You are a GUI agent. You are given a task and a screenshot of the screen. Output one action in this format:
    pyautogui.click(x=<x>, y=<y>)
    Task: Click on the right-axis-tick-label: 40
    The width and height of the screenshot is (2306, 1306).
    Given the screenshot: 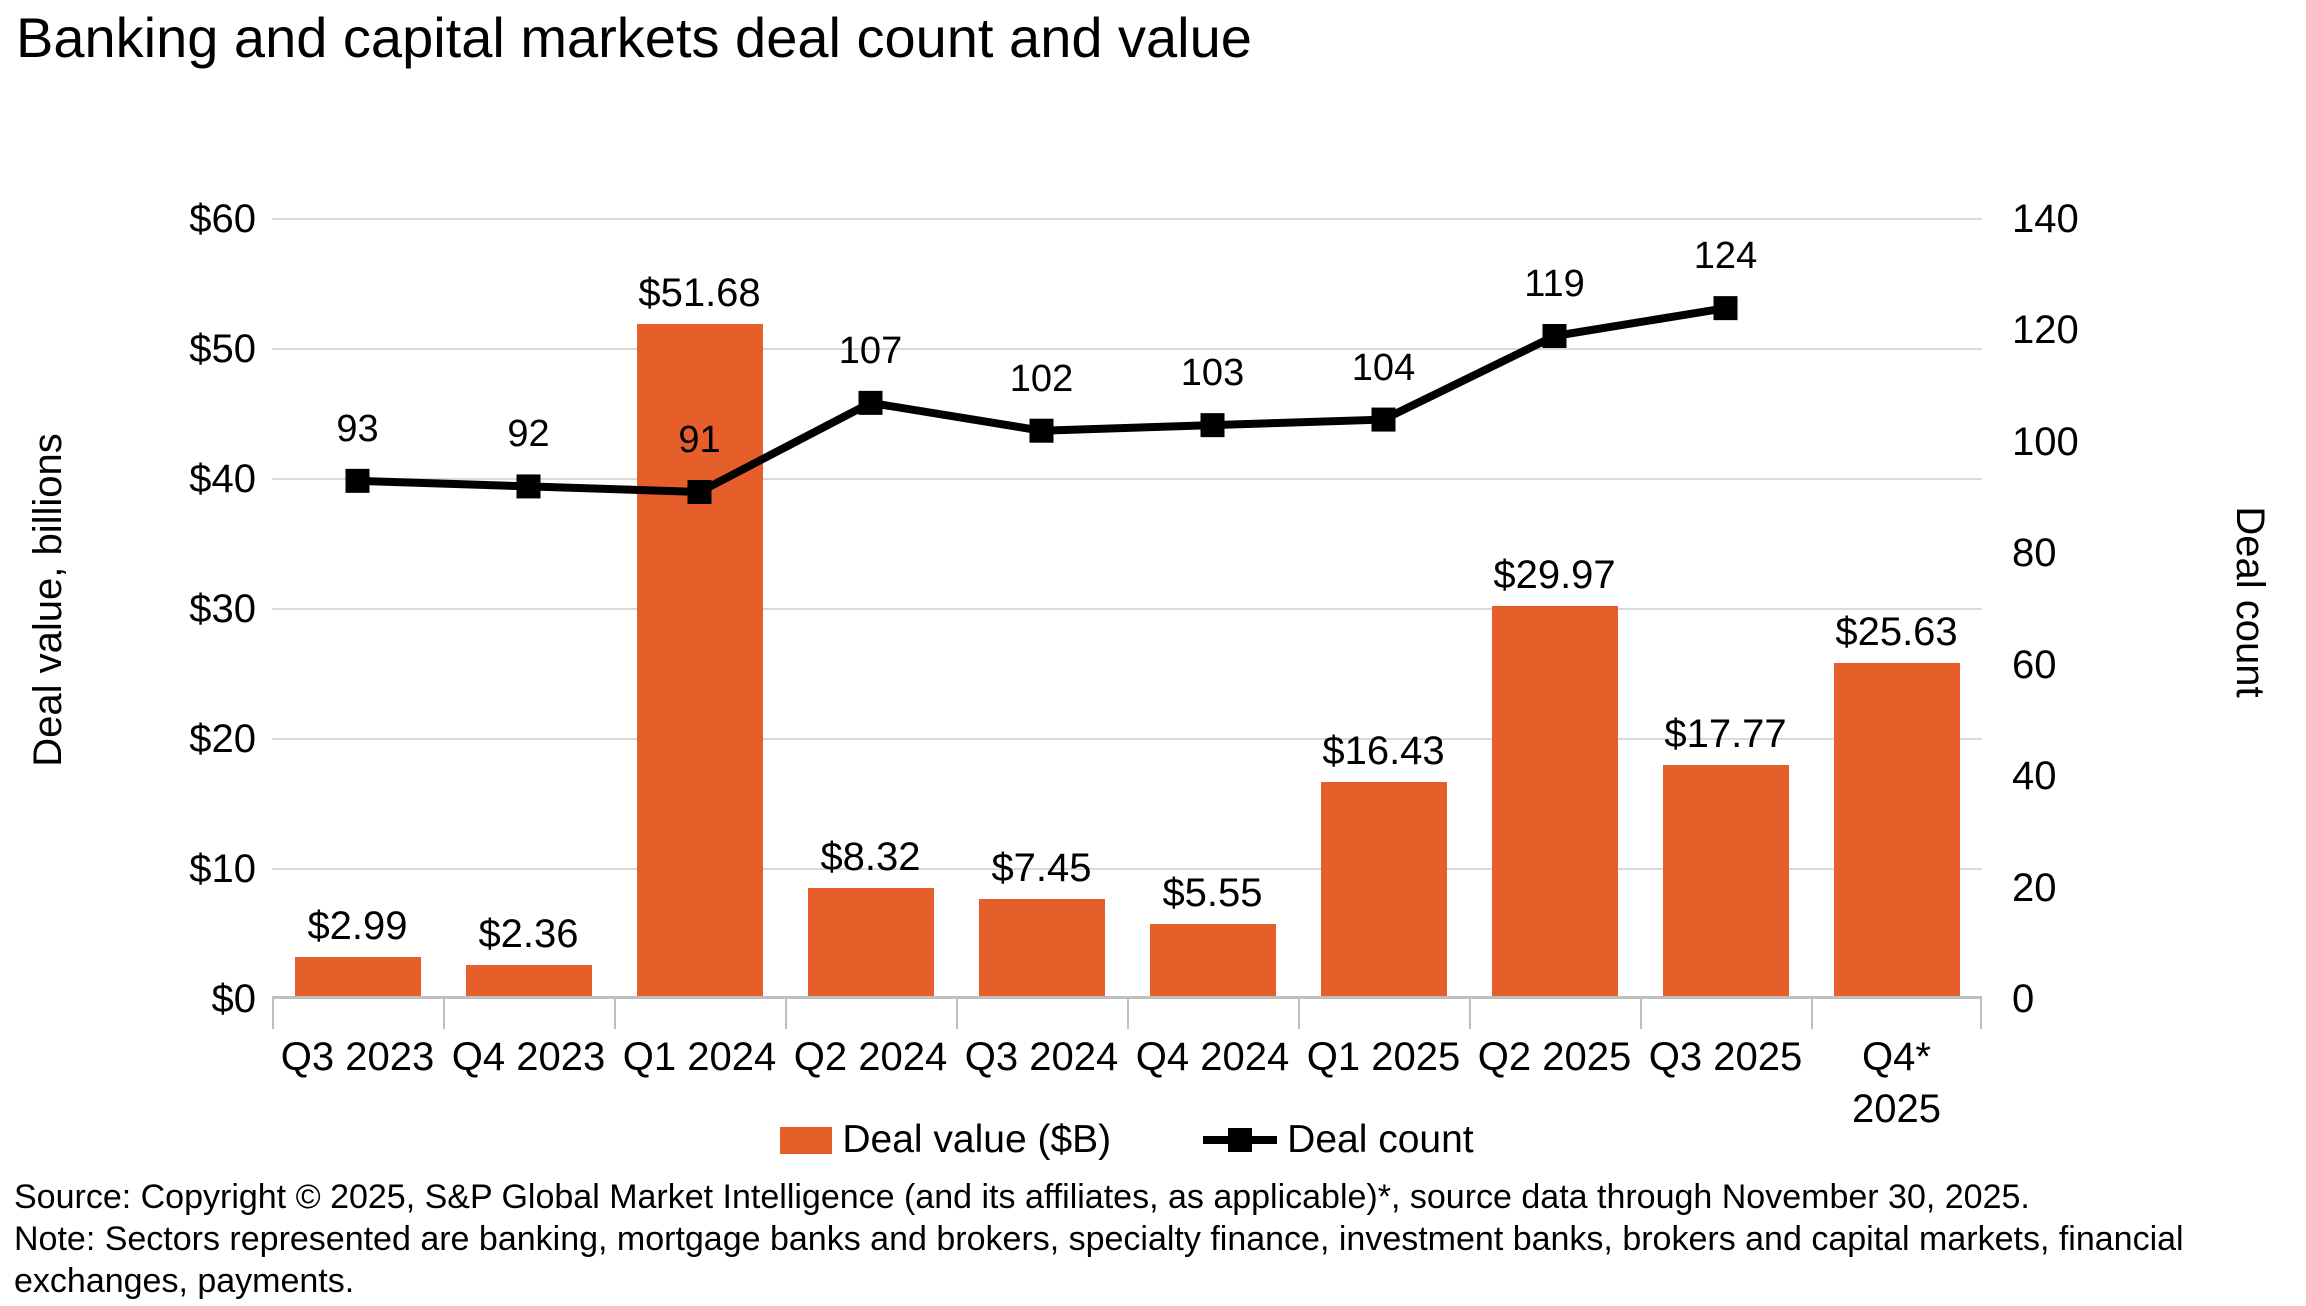 What is the action you would take?
    pyautogui.click(x=2034, y=776)
    